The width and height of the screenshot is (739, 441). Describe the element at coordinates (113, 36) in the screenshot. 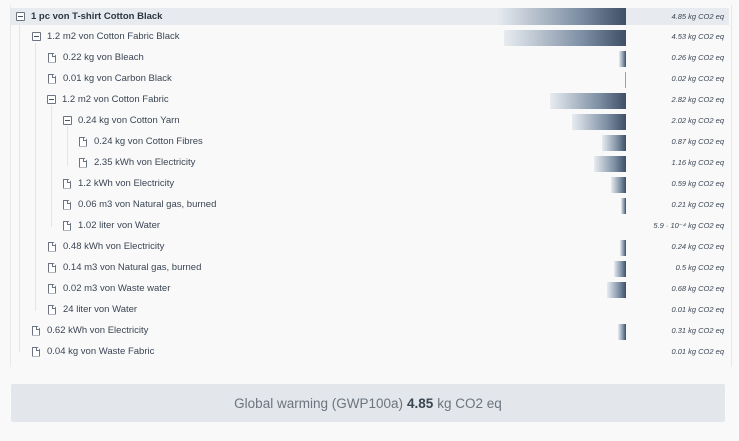

I see `row-label: 1.2 m2 von Cotton Fabric Black` at that location.